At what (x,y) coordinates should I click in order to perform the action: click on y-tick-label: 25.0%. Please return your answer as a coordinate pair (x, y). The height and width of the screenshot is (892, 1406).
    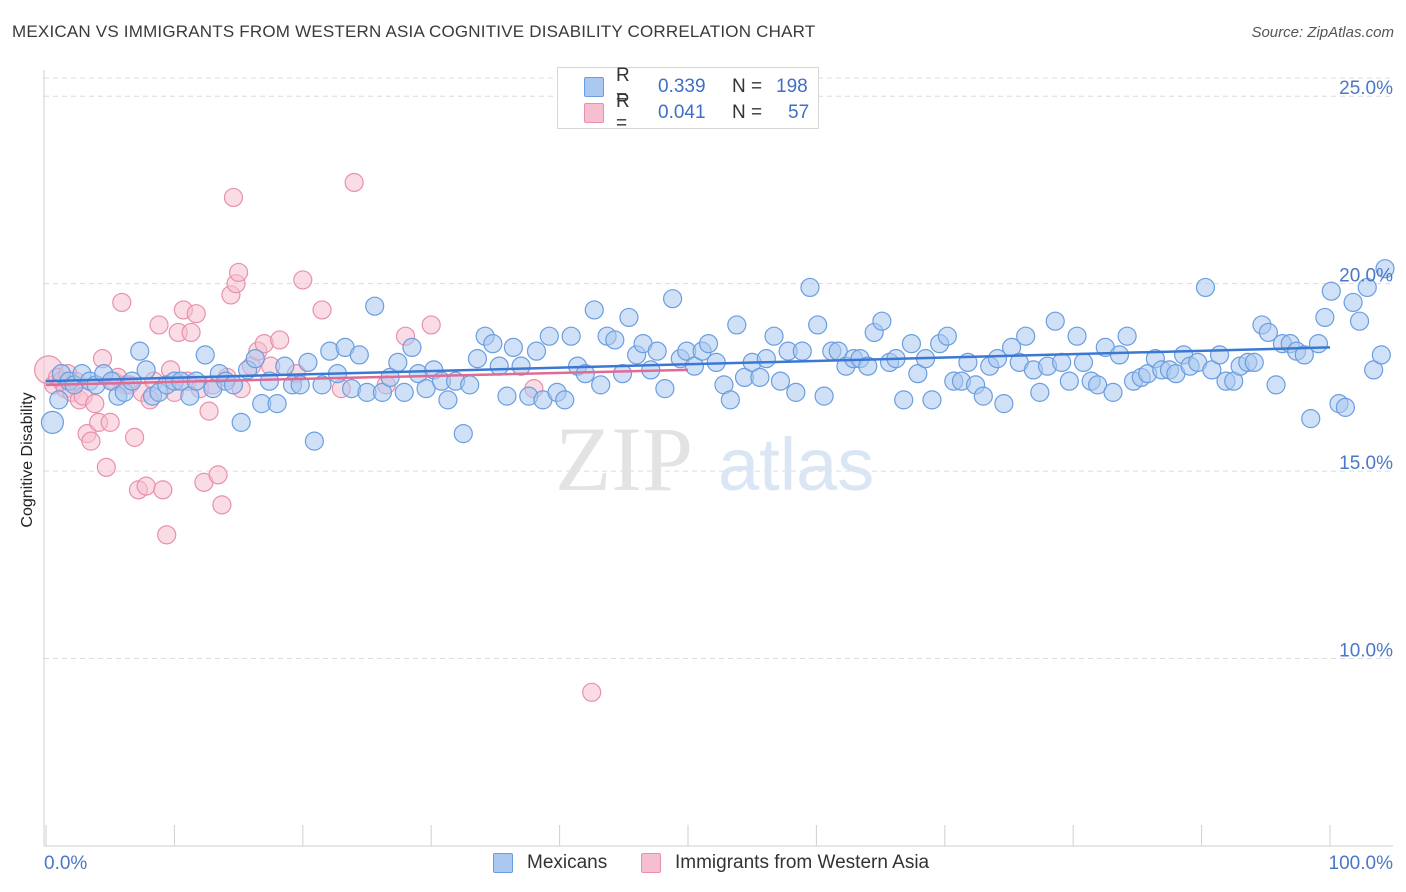
    Looking at the image, I should click on (1366, 88).